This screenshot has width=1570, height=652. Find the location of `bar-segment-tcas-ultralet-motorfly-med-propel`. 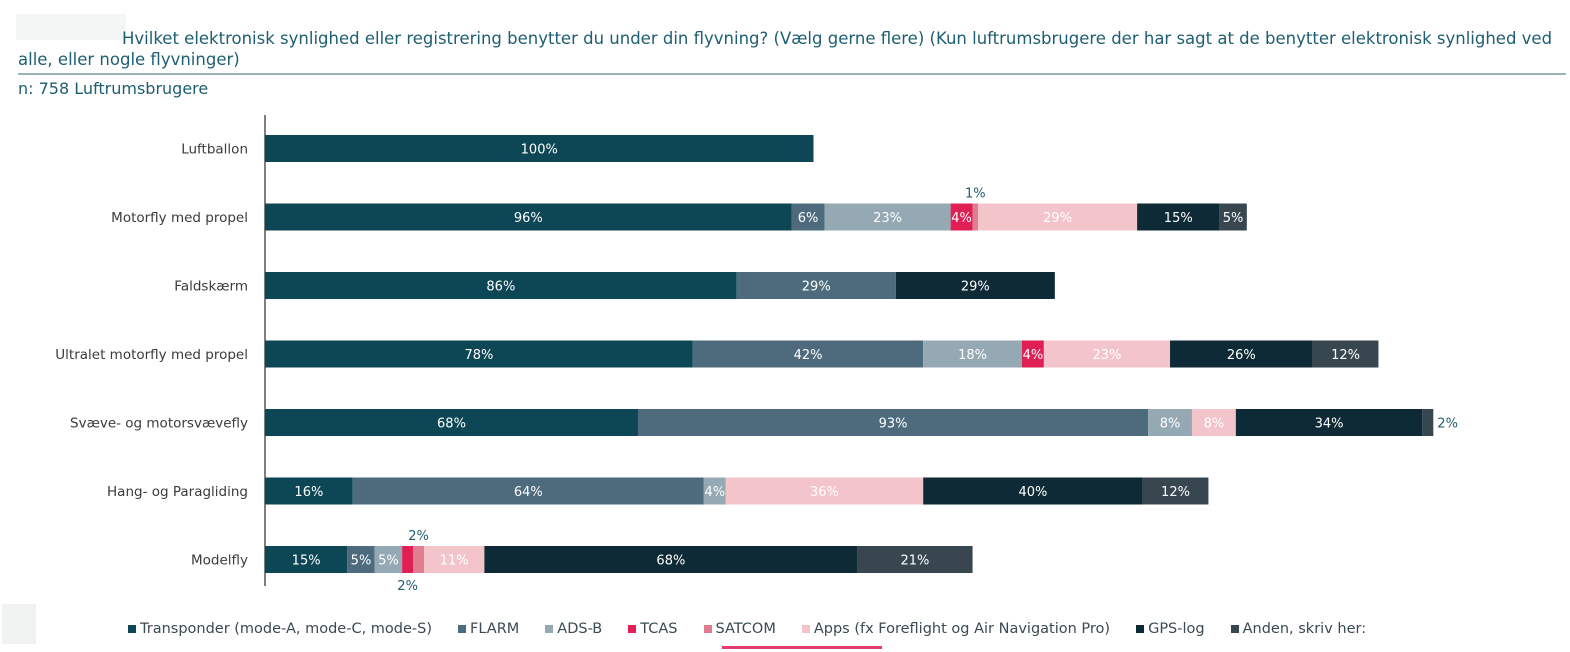

bar-segment-tcas-ultralet-motorfly-med-propel is located at coordinates (1032, 354).